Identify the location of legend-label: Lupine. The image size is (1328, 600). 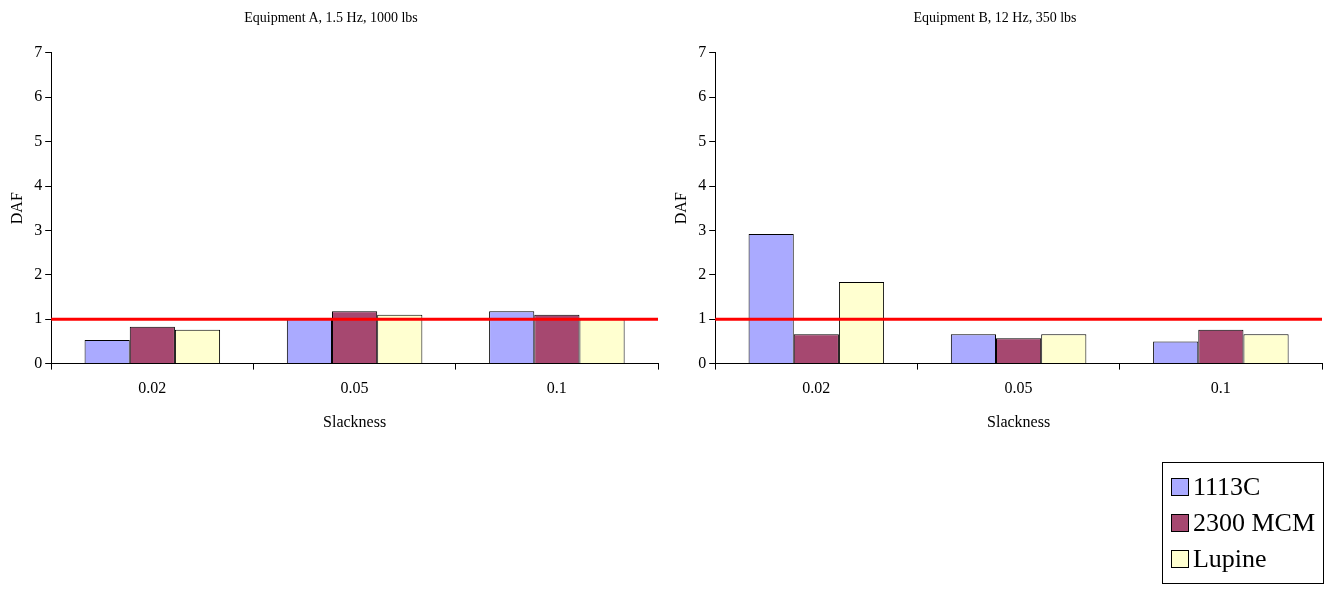
(1229, 559).